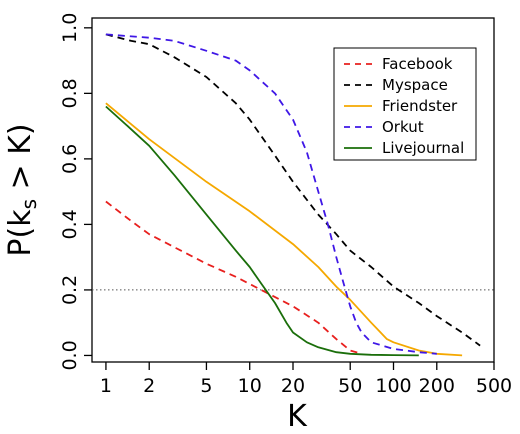 This screenshot has width=520, height=434. What do you see at coordinates (70, 159) in the screenshot?
I see `y-tick-label: 0.6` at bounding box center [70, 159].